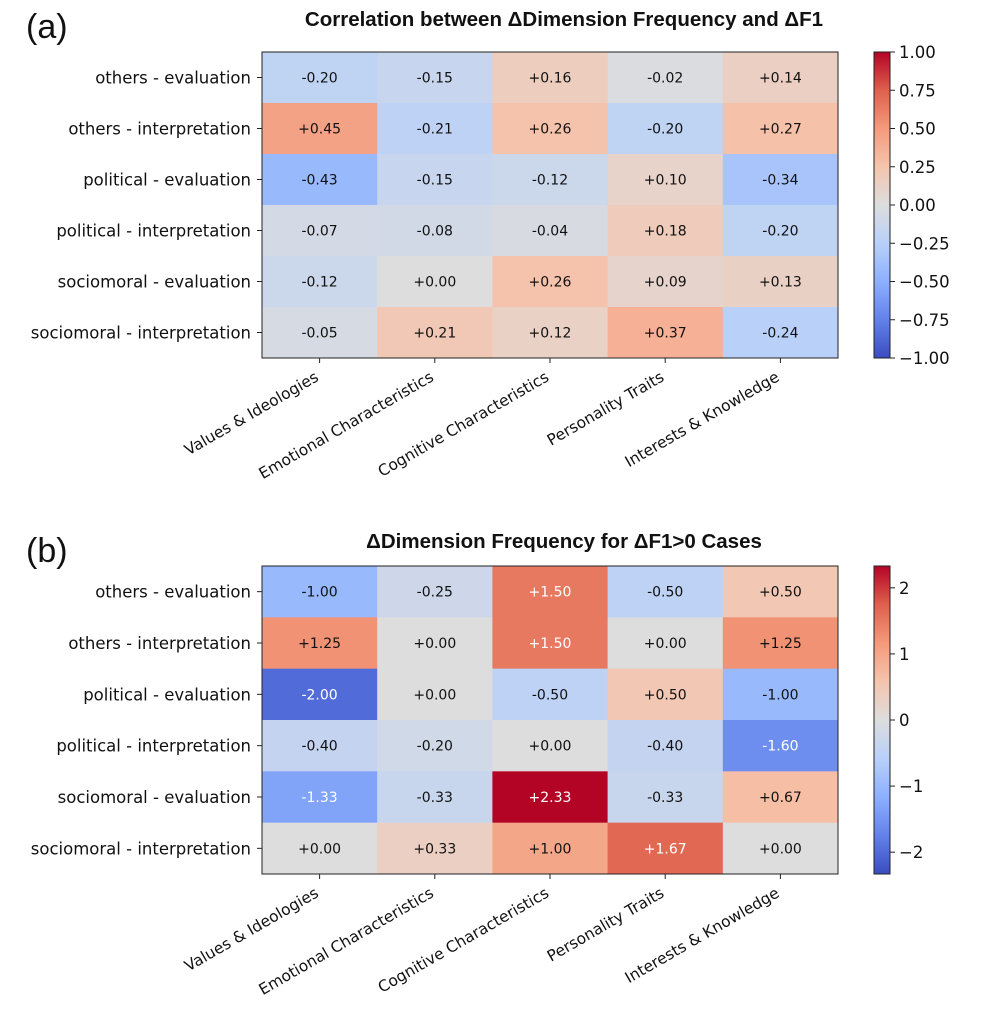 This screenshot has width=996, height=1032. I want to click on cell-value-label: +0.33, so click(434, 849).